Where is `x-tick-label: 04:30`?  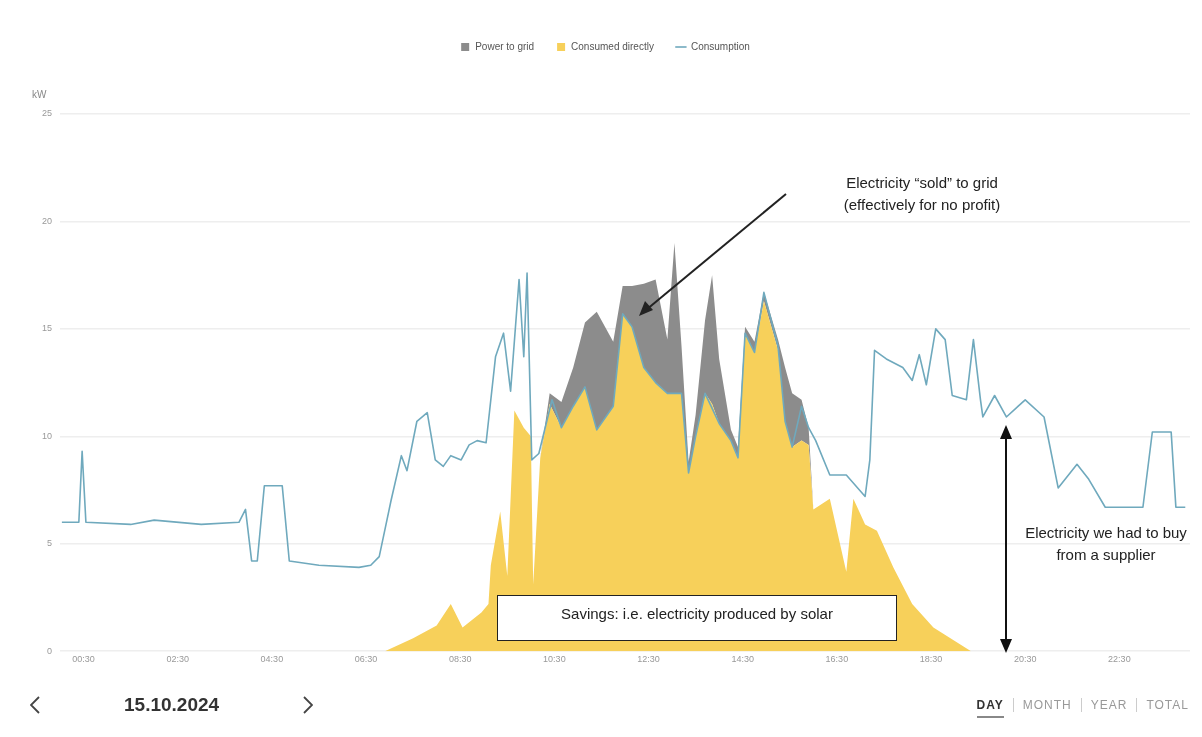 x-tick-label: 04:30 is located at coordinates (272, 659).